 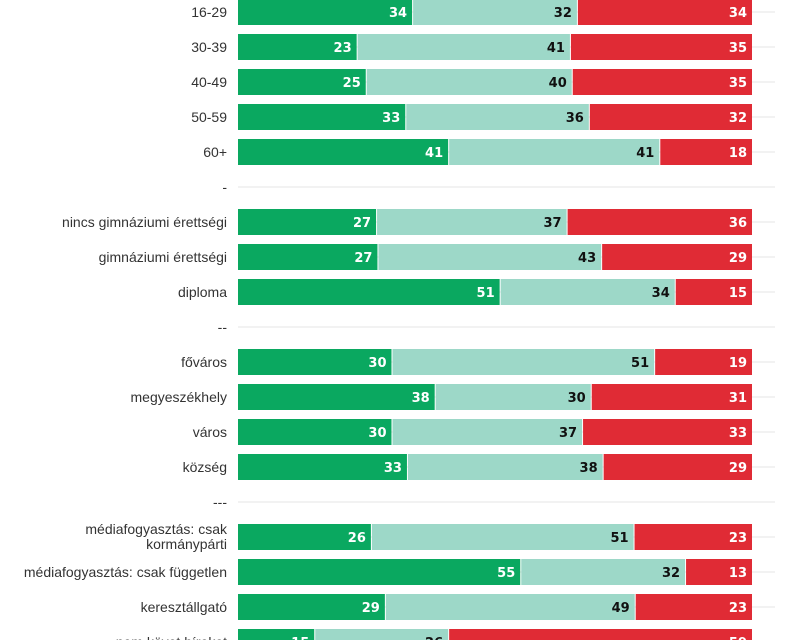 What do you see at coordinates (738, 638) in the screenshot?
I see `data-label: 59` at bounding box center [738, 638].